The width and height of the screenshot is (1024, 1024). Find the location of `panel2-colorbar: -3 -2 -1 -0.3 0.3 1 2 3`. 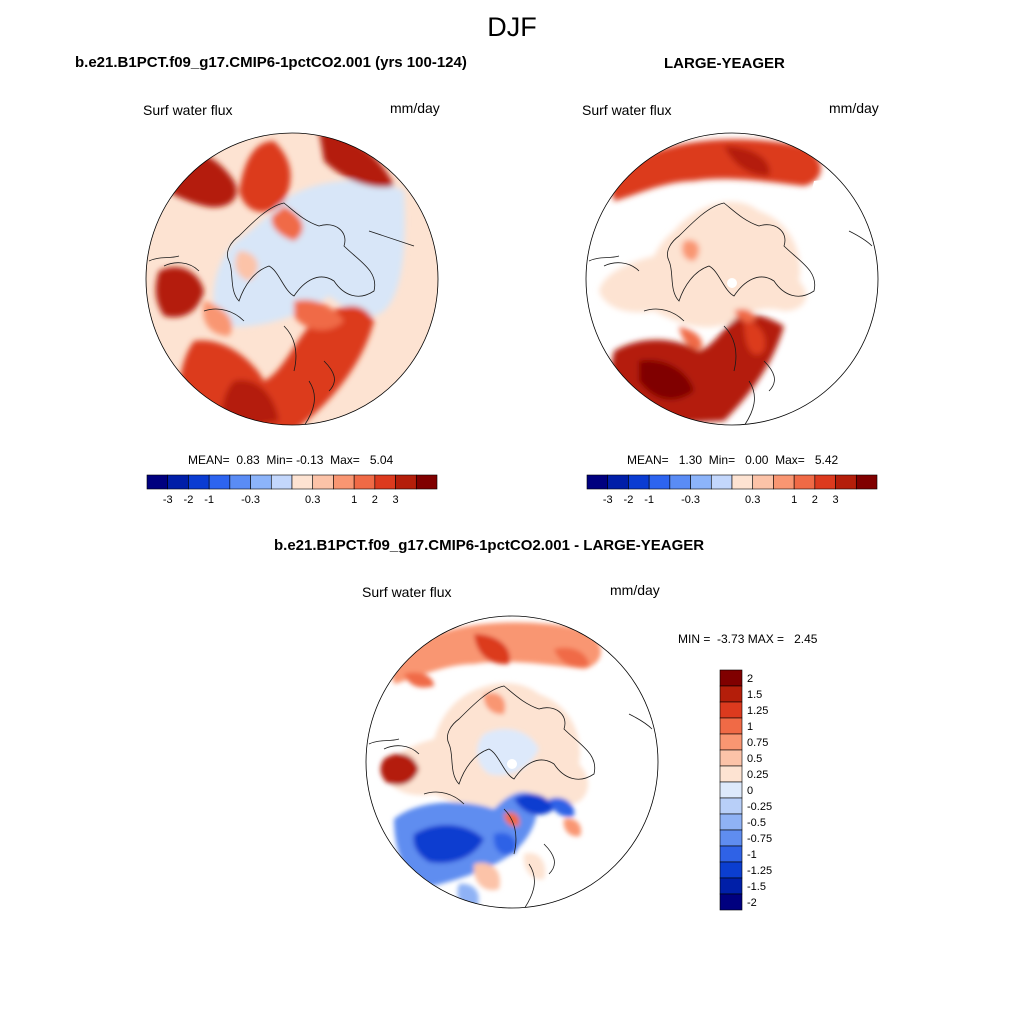

panel2-colorbar: -3 -2 -1 -0.3 0.3 1 2 3 is located at coordinates (732, 490).